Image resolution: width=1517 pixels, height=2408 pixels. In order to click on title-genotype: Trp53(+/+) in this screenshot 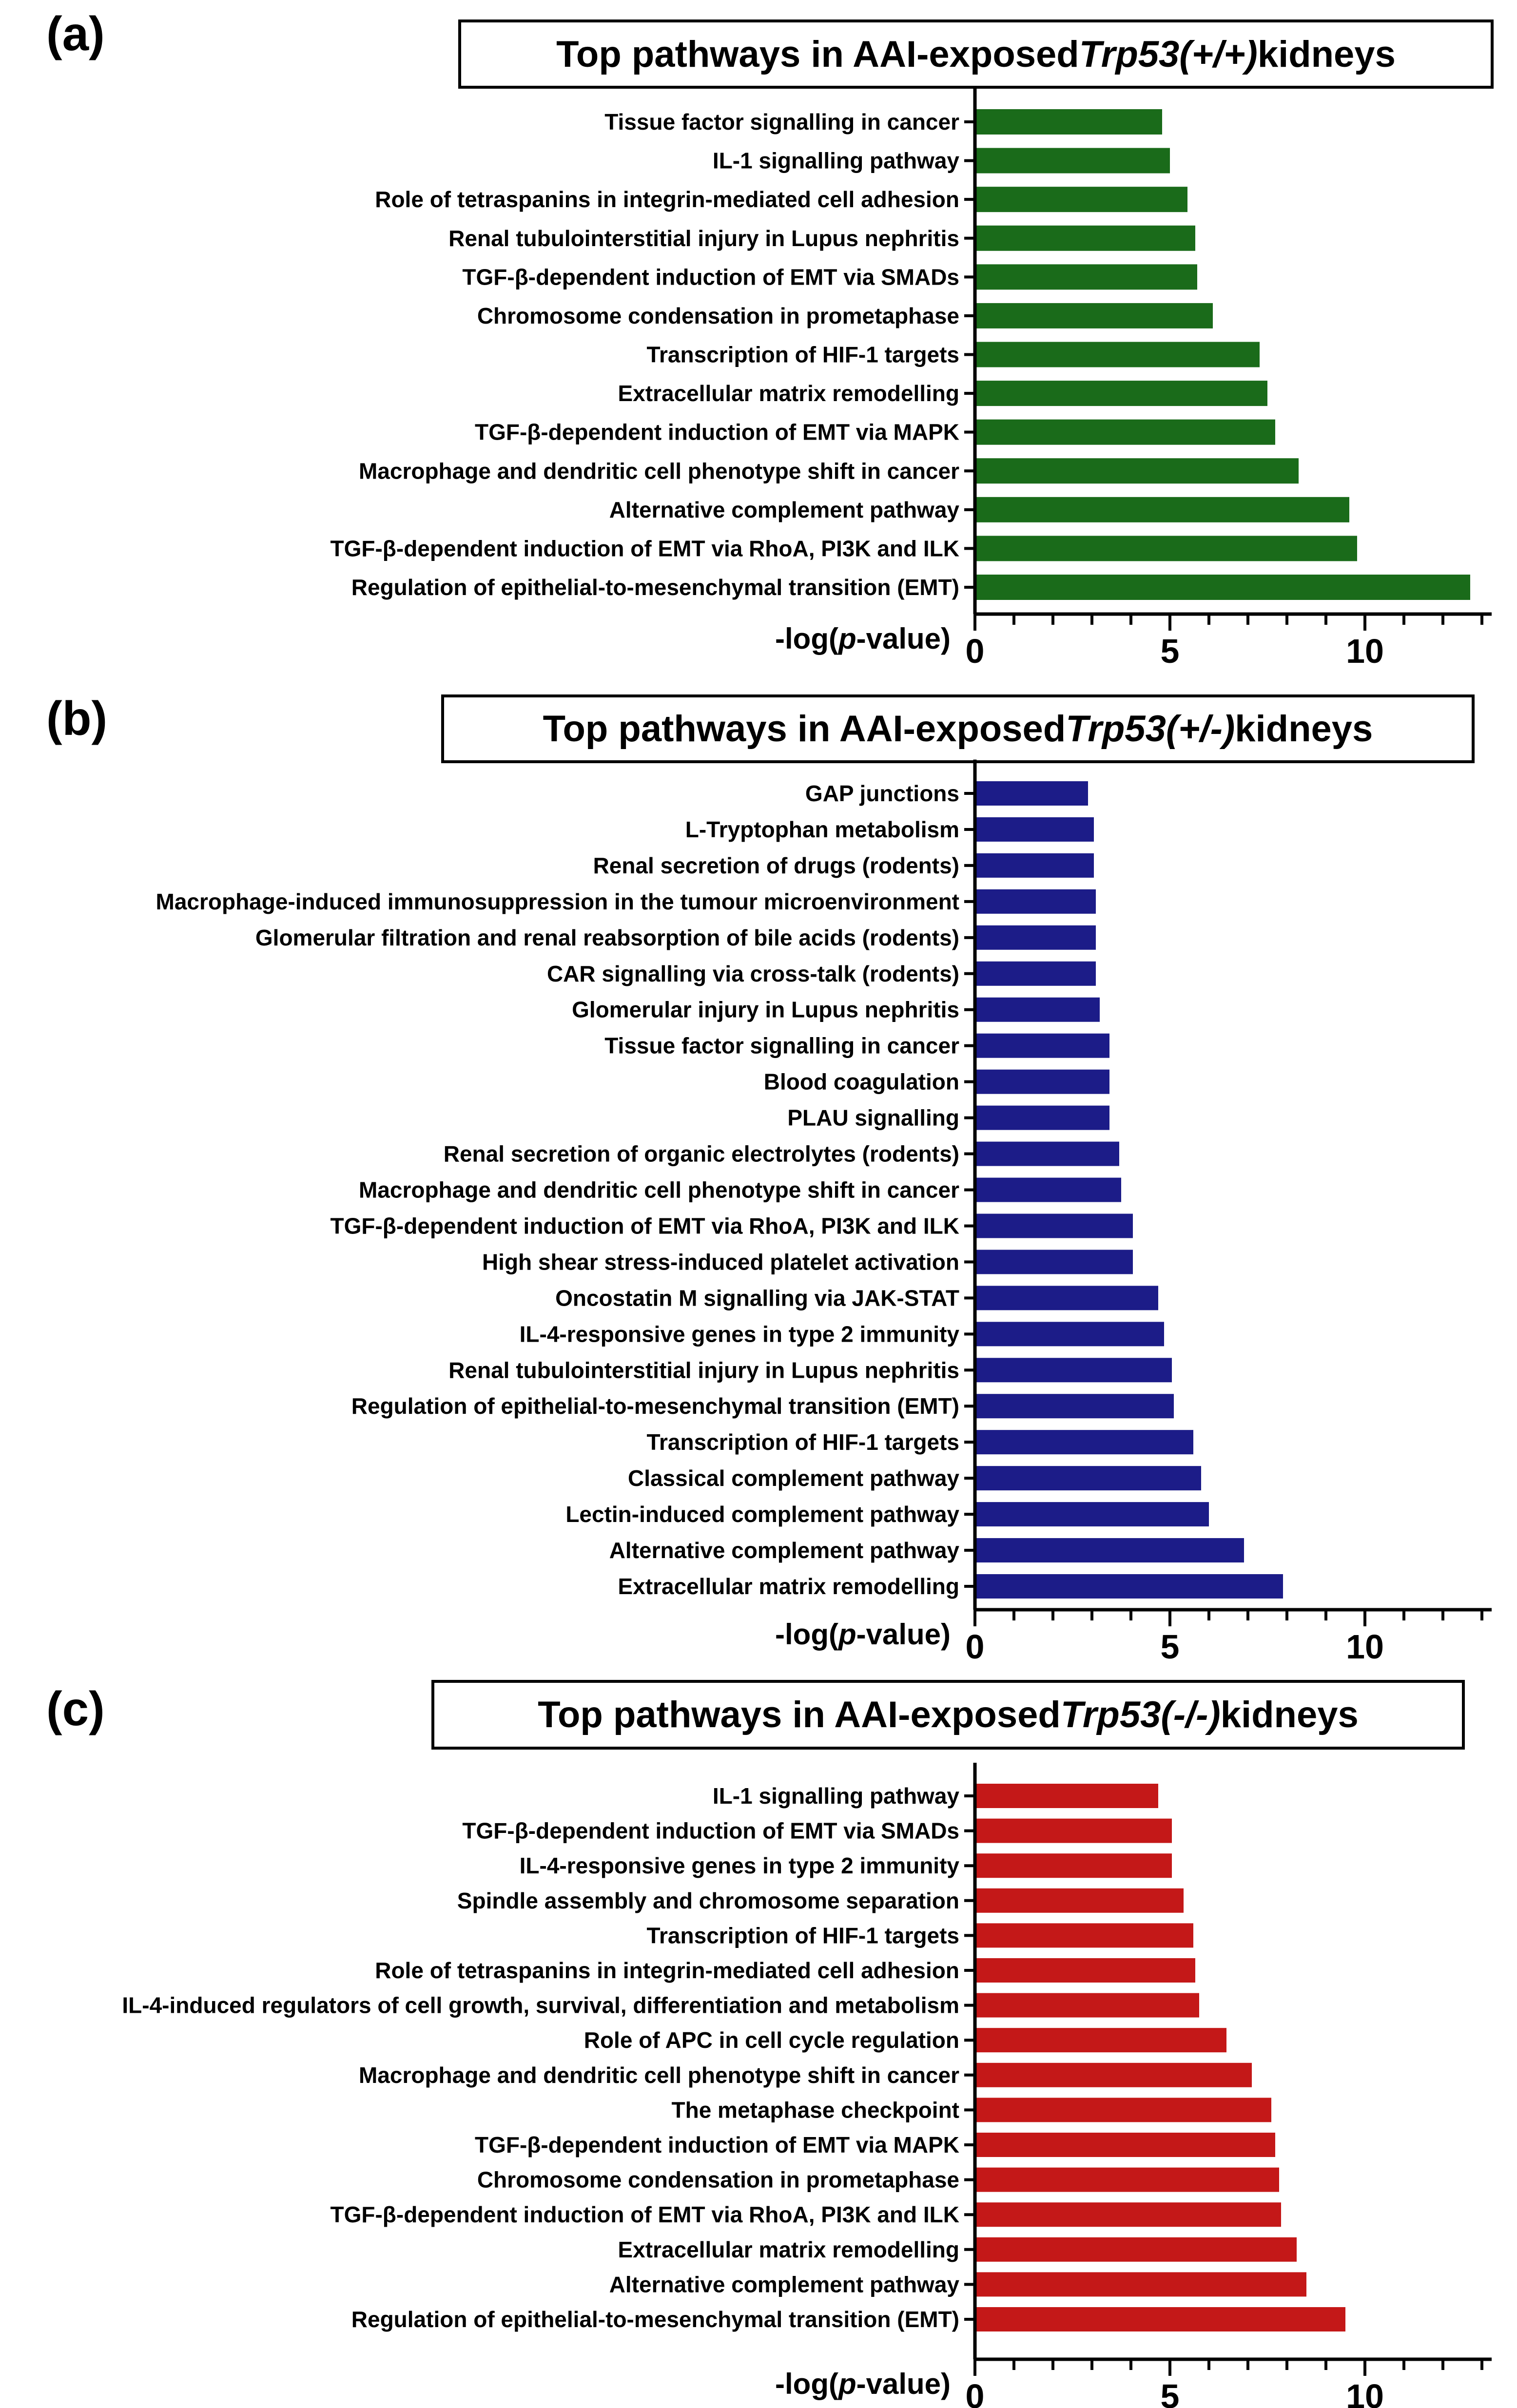, I will do `click(1168, 54)`.